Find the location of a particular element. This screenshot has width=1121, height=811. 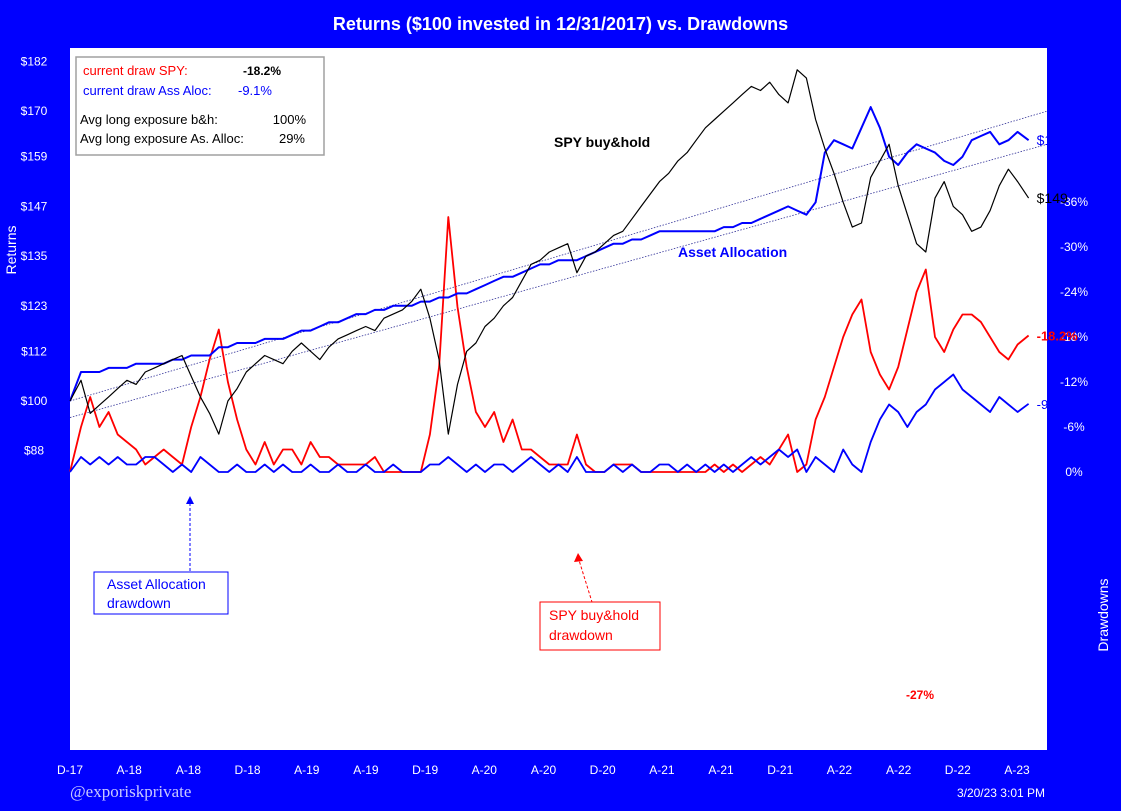

legend-spy-draw-value: -18.2% is located at coordinates (262, 71).